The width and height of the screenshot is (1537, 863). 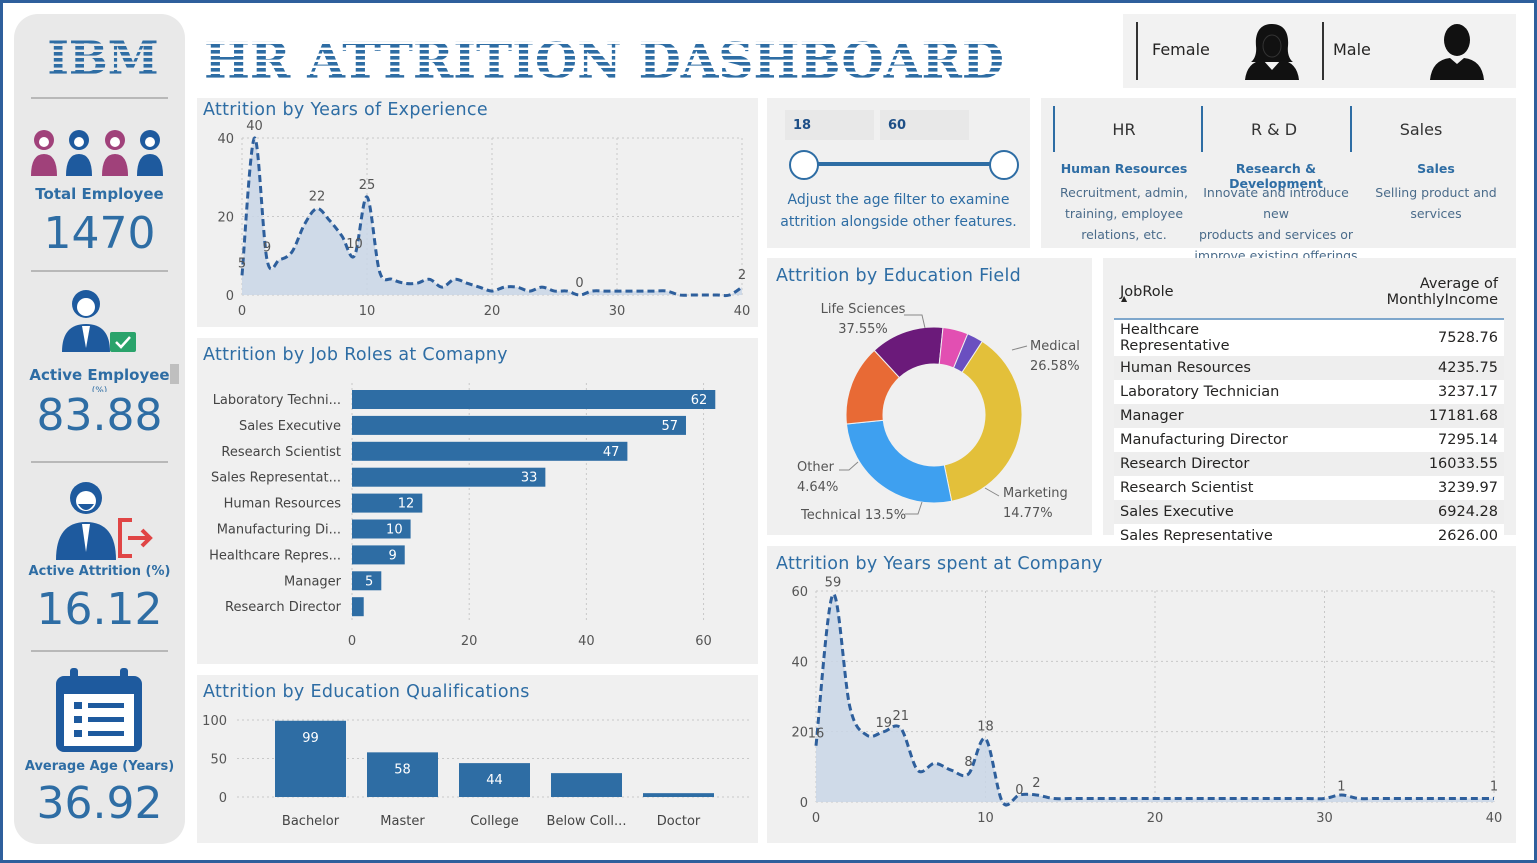 I want to click on data-label: 10, so click(x=354, y=244).